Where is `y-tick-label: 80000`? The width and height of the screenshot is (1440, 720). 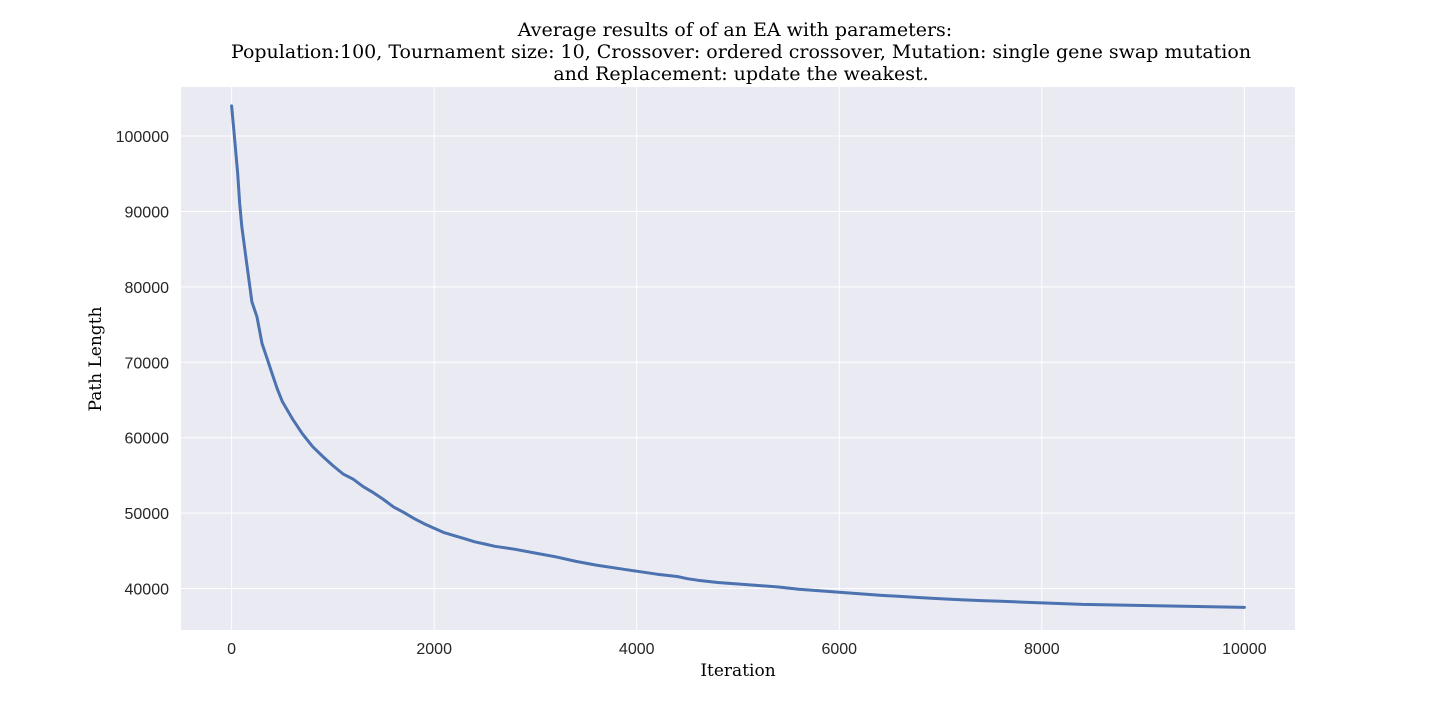 y-tick-label: 80000 is located at coordinates (147, 288).